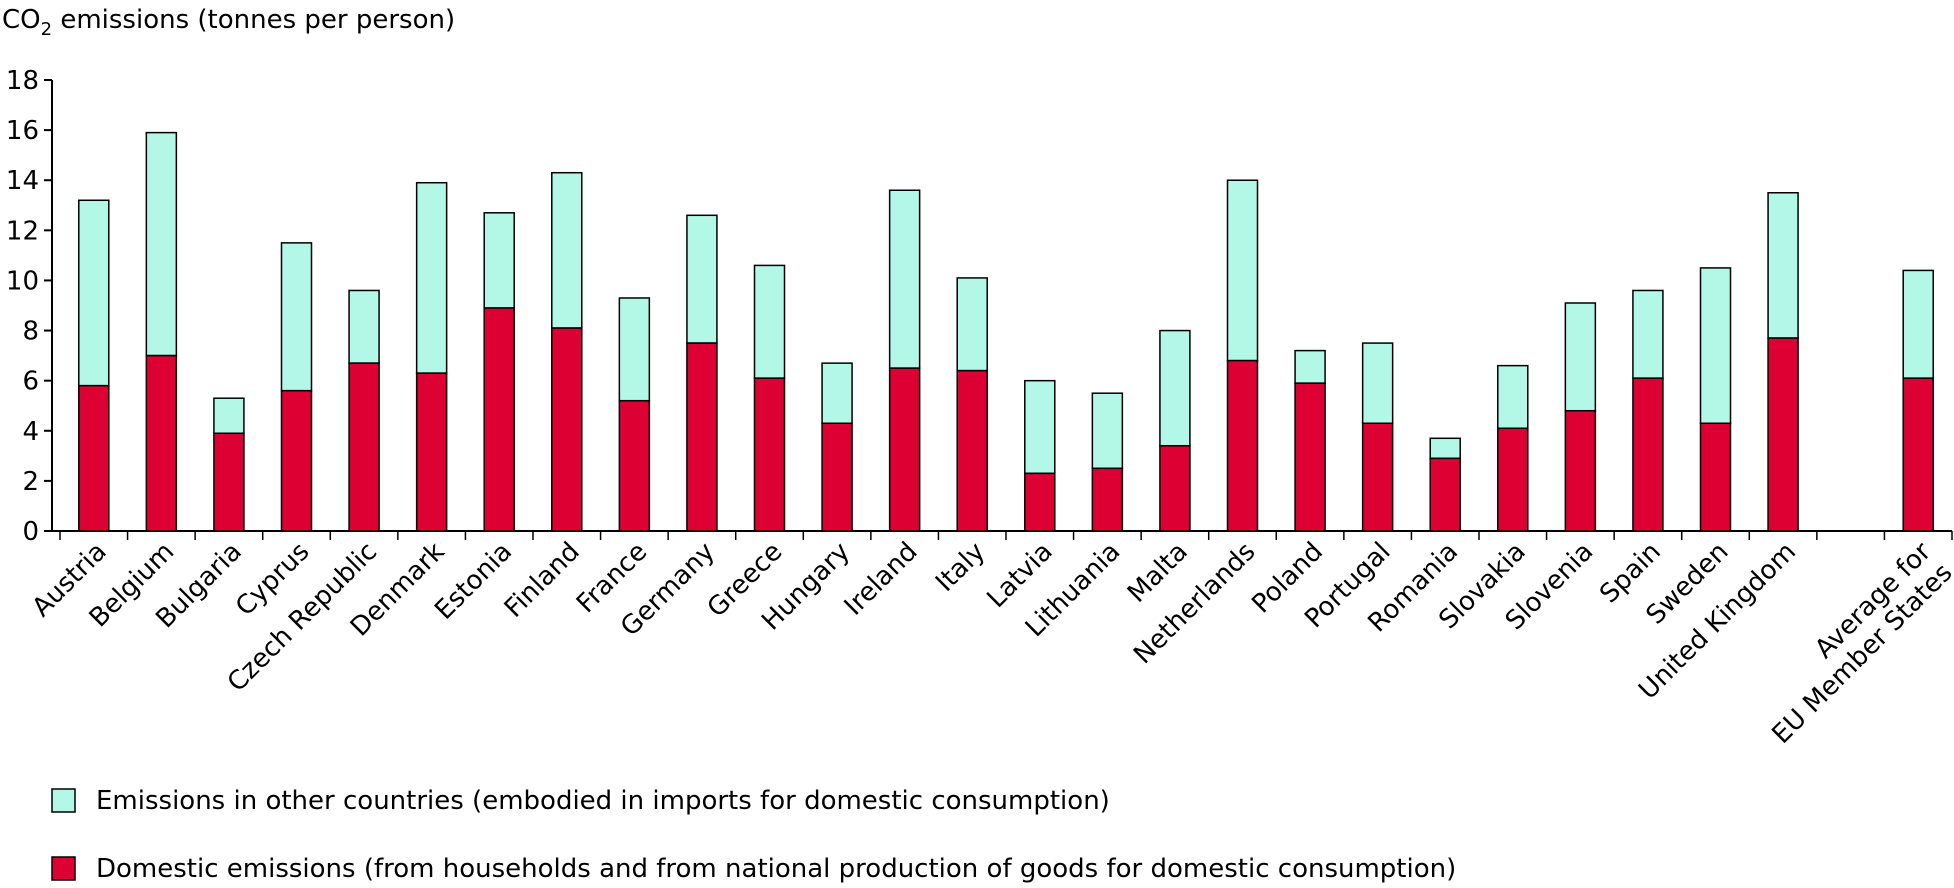 The image size is (1954, 888). Describe the element at coordinates (30, 482) in the screenshot. I see `y-tick-label: 2` at that location.